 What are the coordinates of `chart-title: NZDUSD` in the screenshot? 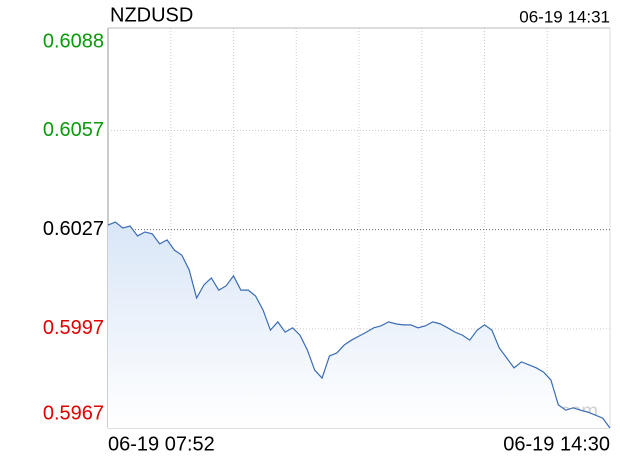 It's located at (151, 15).